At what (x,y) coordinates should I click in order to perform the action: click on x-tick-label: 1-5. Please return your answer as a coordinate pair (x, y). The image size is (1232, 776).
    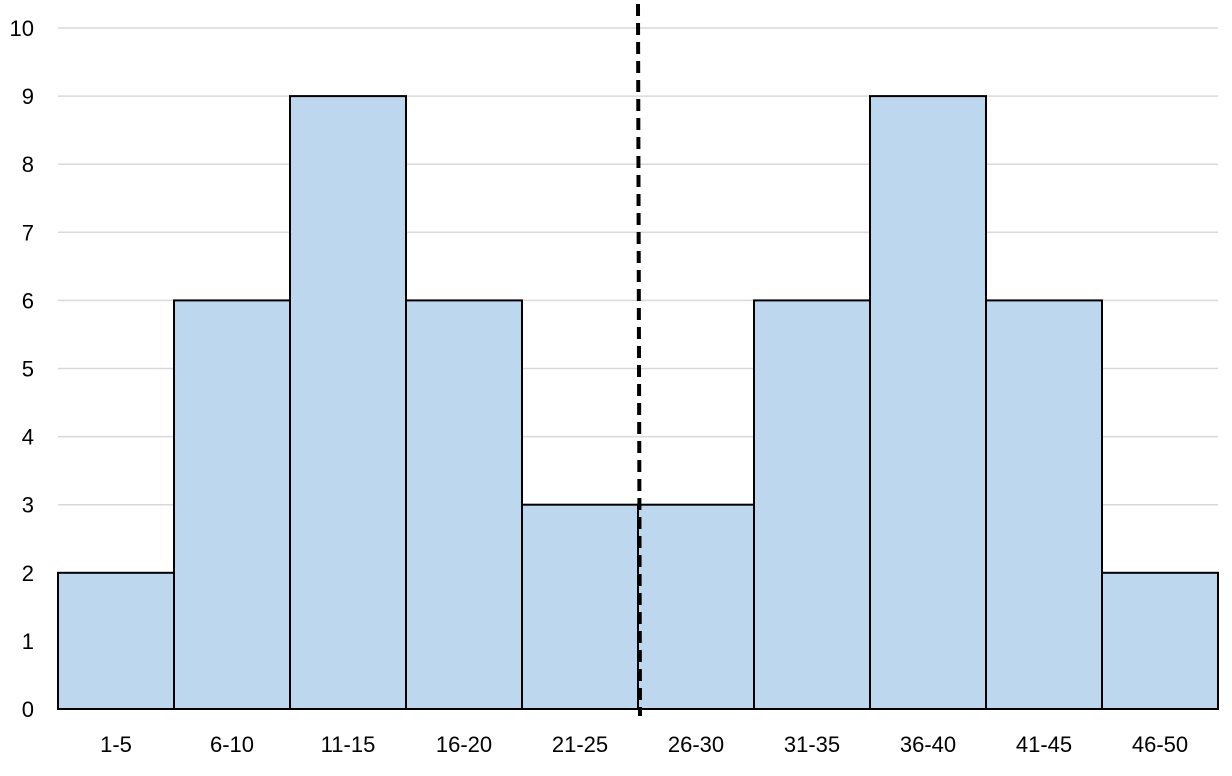
    Looking at the image, I should click on (116, 744).